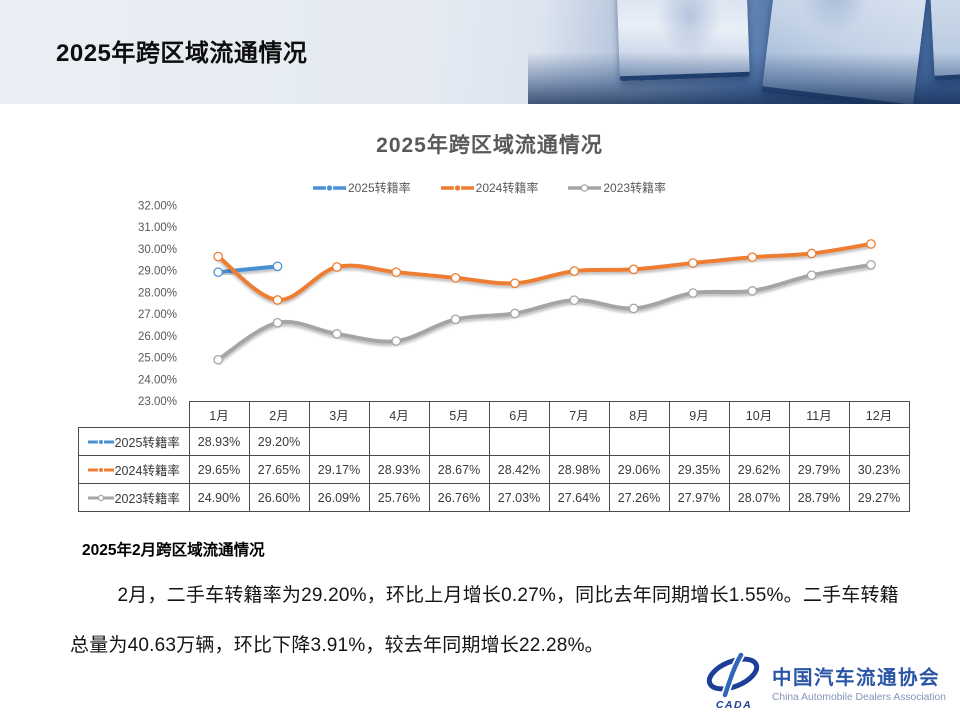  Describe the element at coordinates (399, 497) in the screenshot. I see `table-value-cell: 25.76%` at that location.